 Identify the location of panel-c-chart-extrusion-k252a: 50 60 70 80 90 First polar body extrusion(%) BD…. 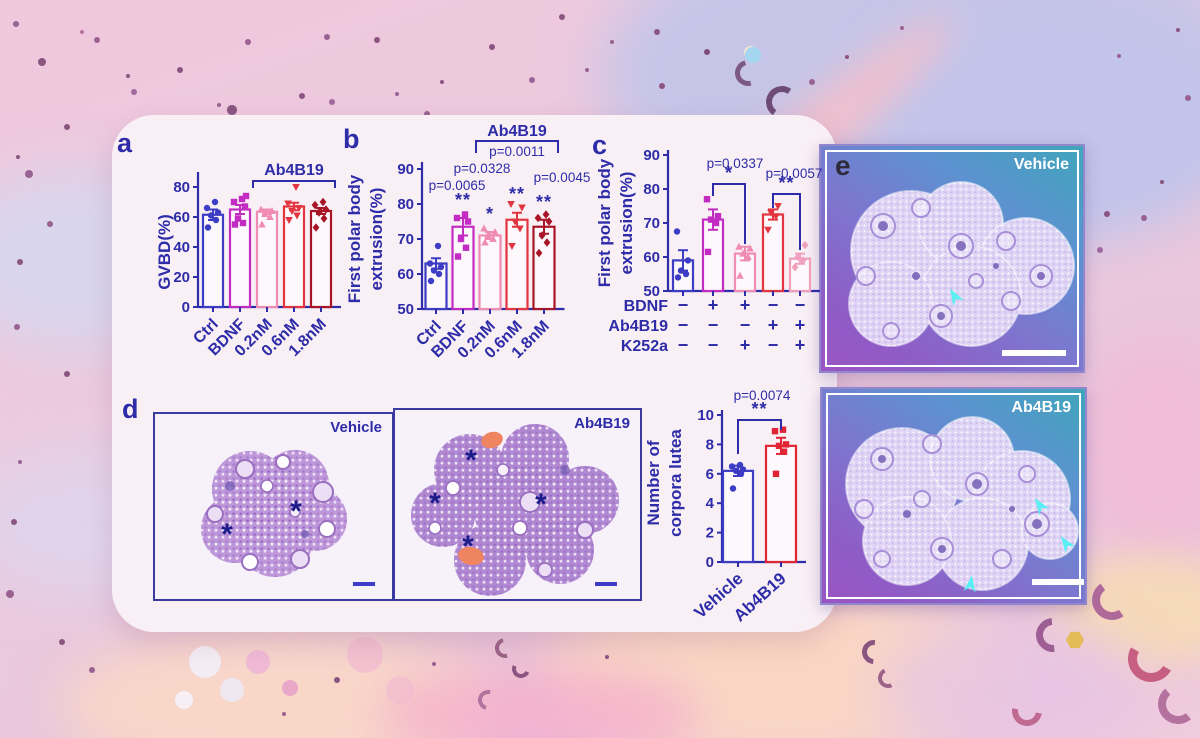
(716, 255).